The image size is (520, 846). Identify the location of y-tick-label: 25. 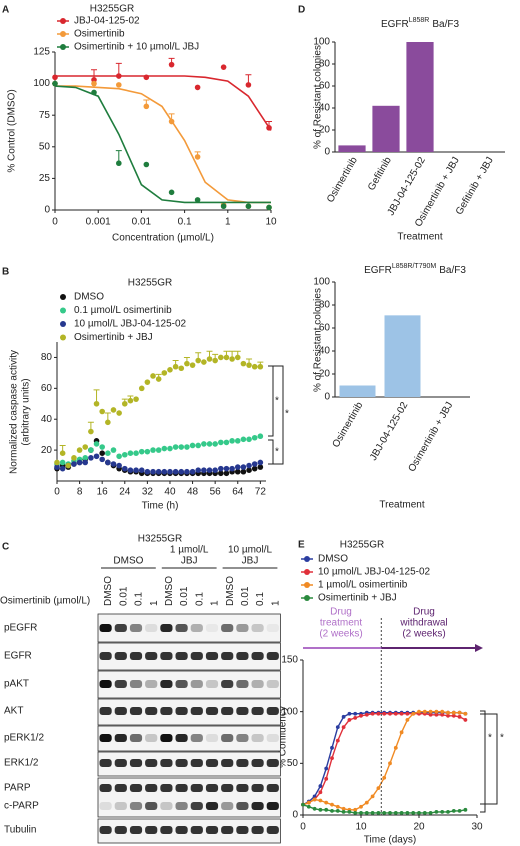
(45, 178).